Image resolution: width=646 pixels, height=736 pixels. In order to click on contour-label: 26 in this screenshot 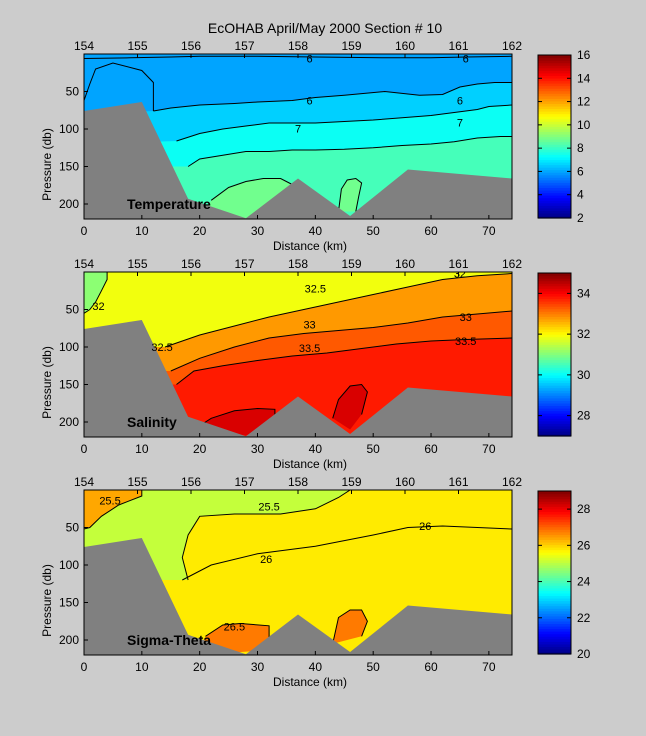, I will do `click(425, 527)`.